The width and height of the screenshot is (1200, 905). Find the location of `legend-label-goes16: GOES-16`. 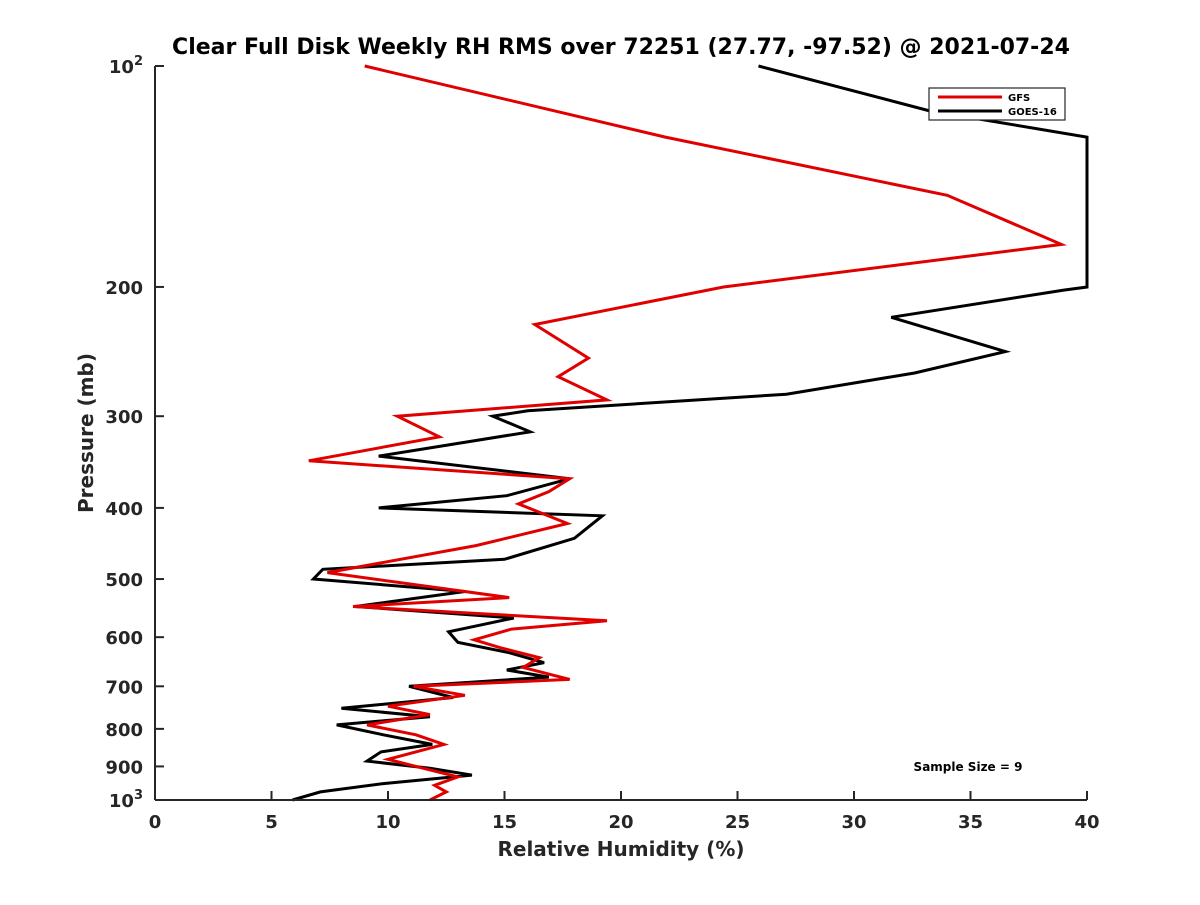

legend-label-goes16: GOES-16 is located at coordinates (1032, 112).